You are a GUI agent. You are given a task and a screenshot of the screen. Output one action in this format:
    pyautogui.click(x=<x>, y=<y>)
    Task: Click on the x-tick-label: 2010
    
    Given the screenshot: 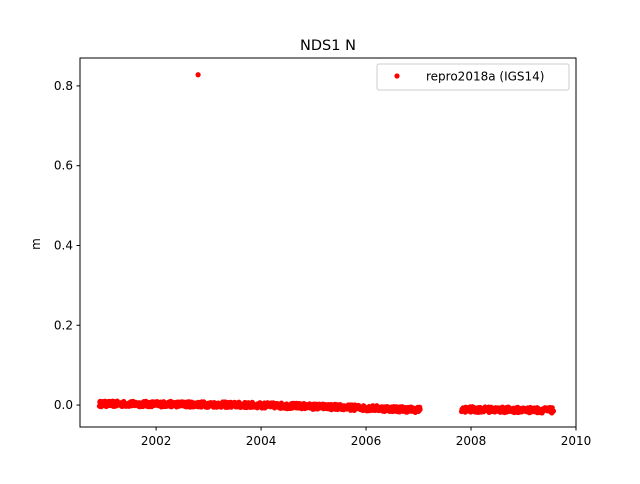 What is the action you would take?
    pyautogui.click(x=576, y=441)
    